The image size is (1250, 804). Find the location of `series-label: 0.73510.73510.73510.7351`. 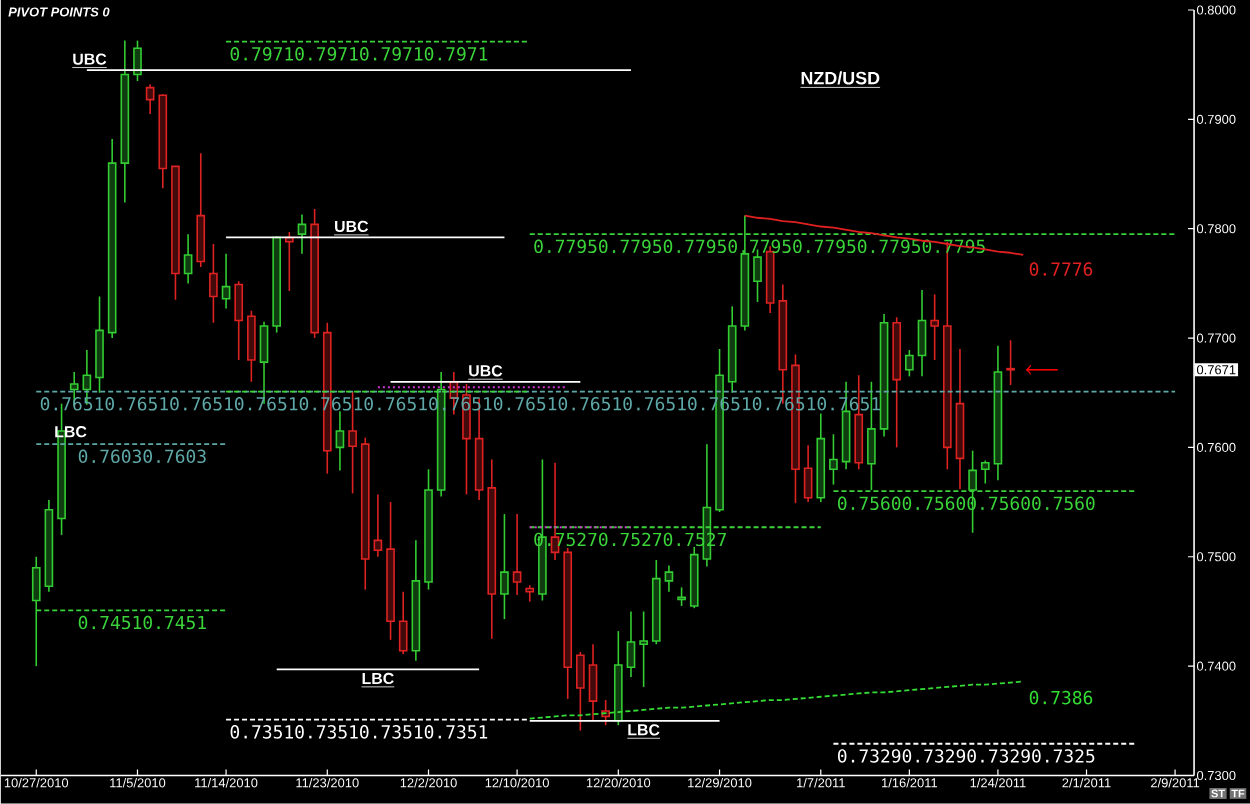

series-label: 0.73510.73510.73510.7351 is located at coordinates (359, 732).